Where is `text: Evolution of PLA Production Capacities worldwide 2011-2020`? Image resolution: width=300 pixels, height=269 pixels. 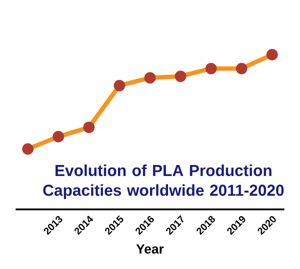
text: Evolution of PLA Production Capacities worldwide 2011-2020 is located at coordinates (163, 182).